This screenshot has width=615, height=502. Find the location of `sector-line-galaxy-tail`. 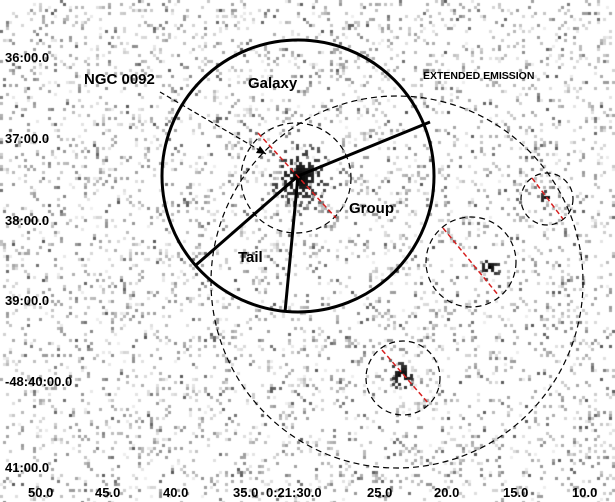

sector-line-galaxy-tail is located at coordinates (247, 220).